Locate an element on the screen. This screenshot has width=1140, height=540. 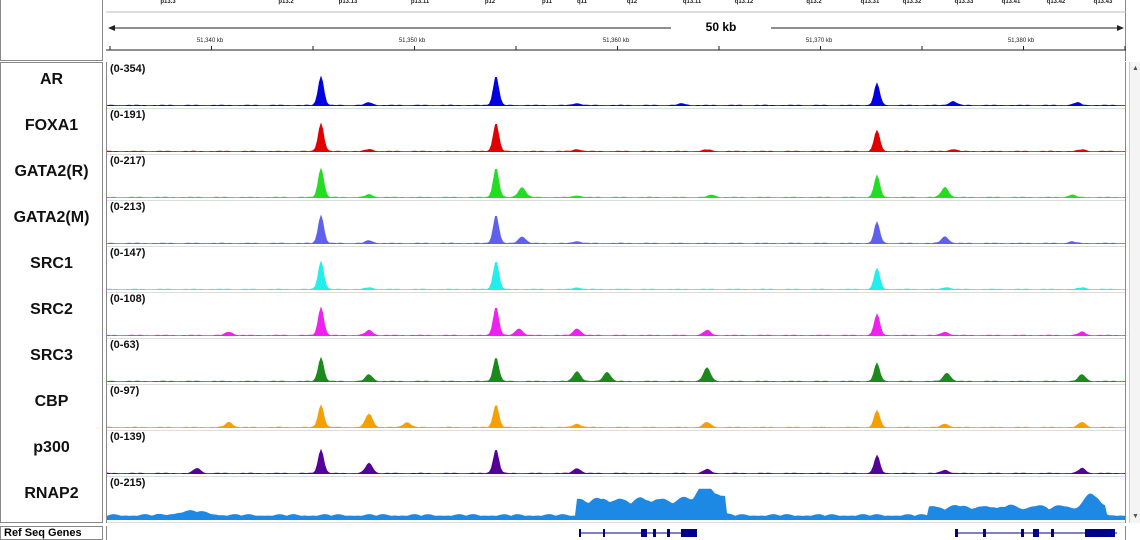
track-name: RNAP2 is located at coordinates (51, 493).